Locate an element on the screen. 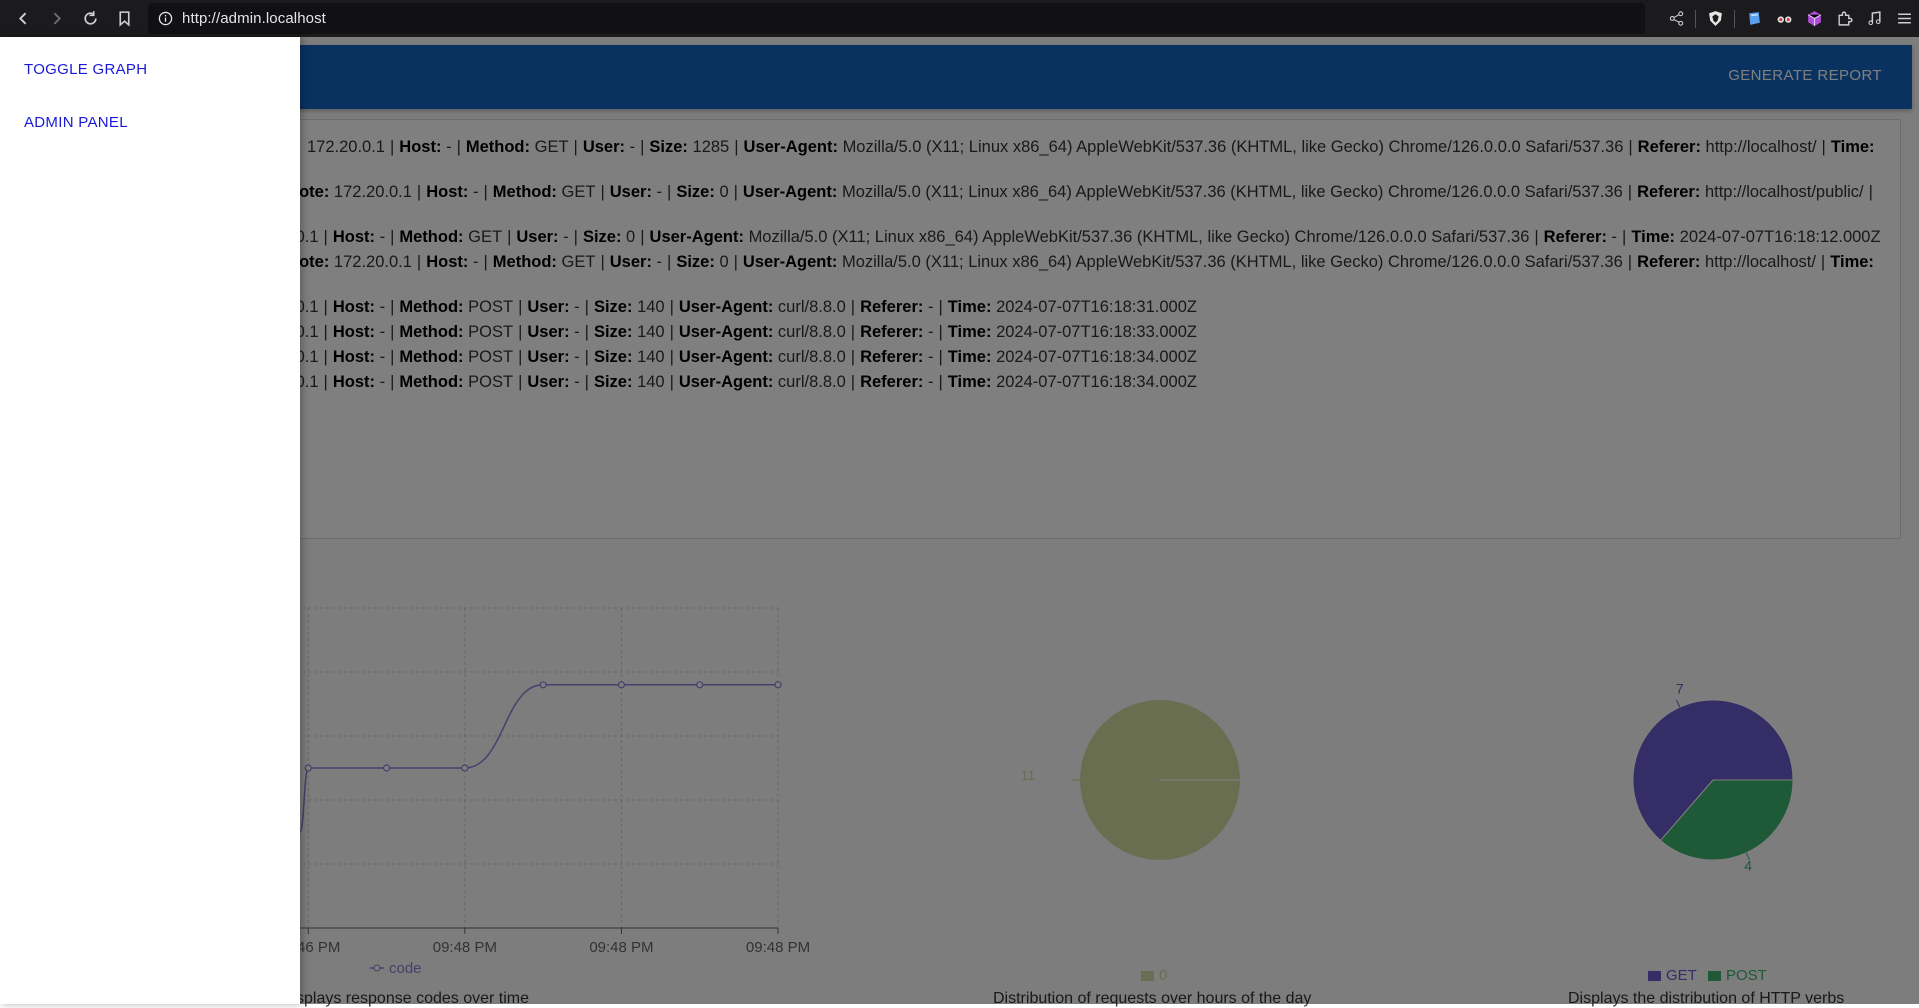  browser-extensions is located at coordinates (1790, 18).